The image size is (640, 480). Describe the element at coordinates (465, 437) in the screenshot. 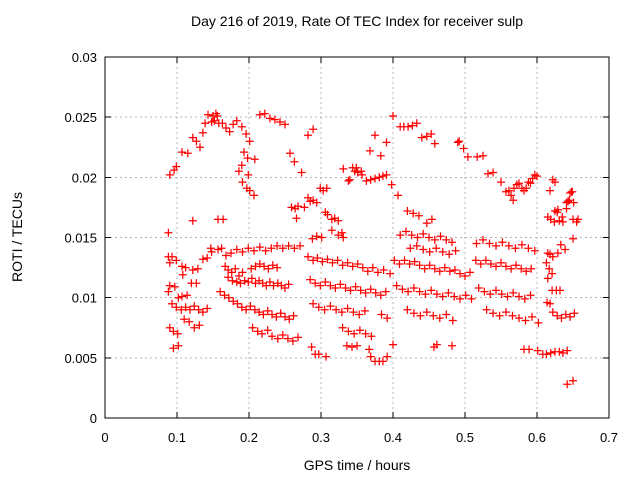

I see `svg-text: 0.5` at that location.